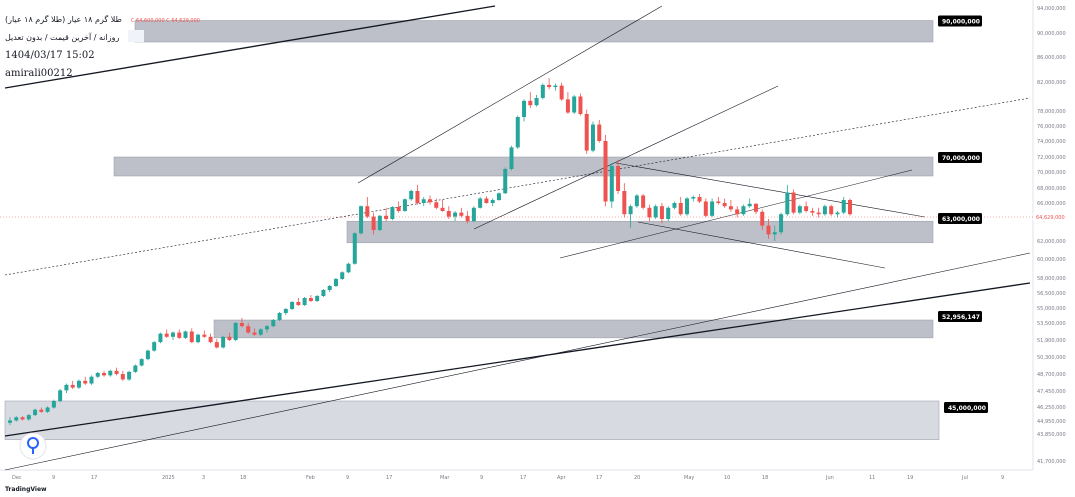 The height and width of the screenshot is (497, 1075). What do you see at coordinates (727, 478) in the screenshot?
I see `x-tick-label: 10` at bounding box center [727, 478].